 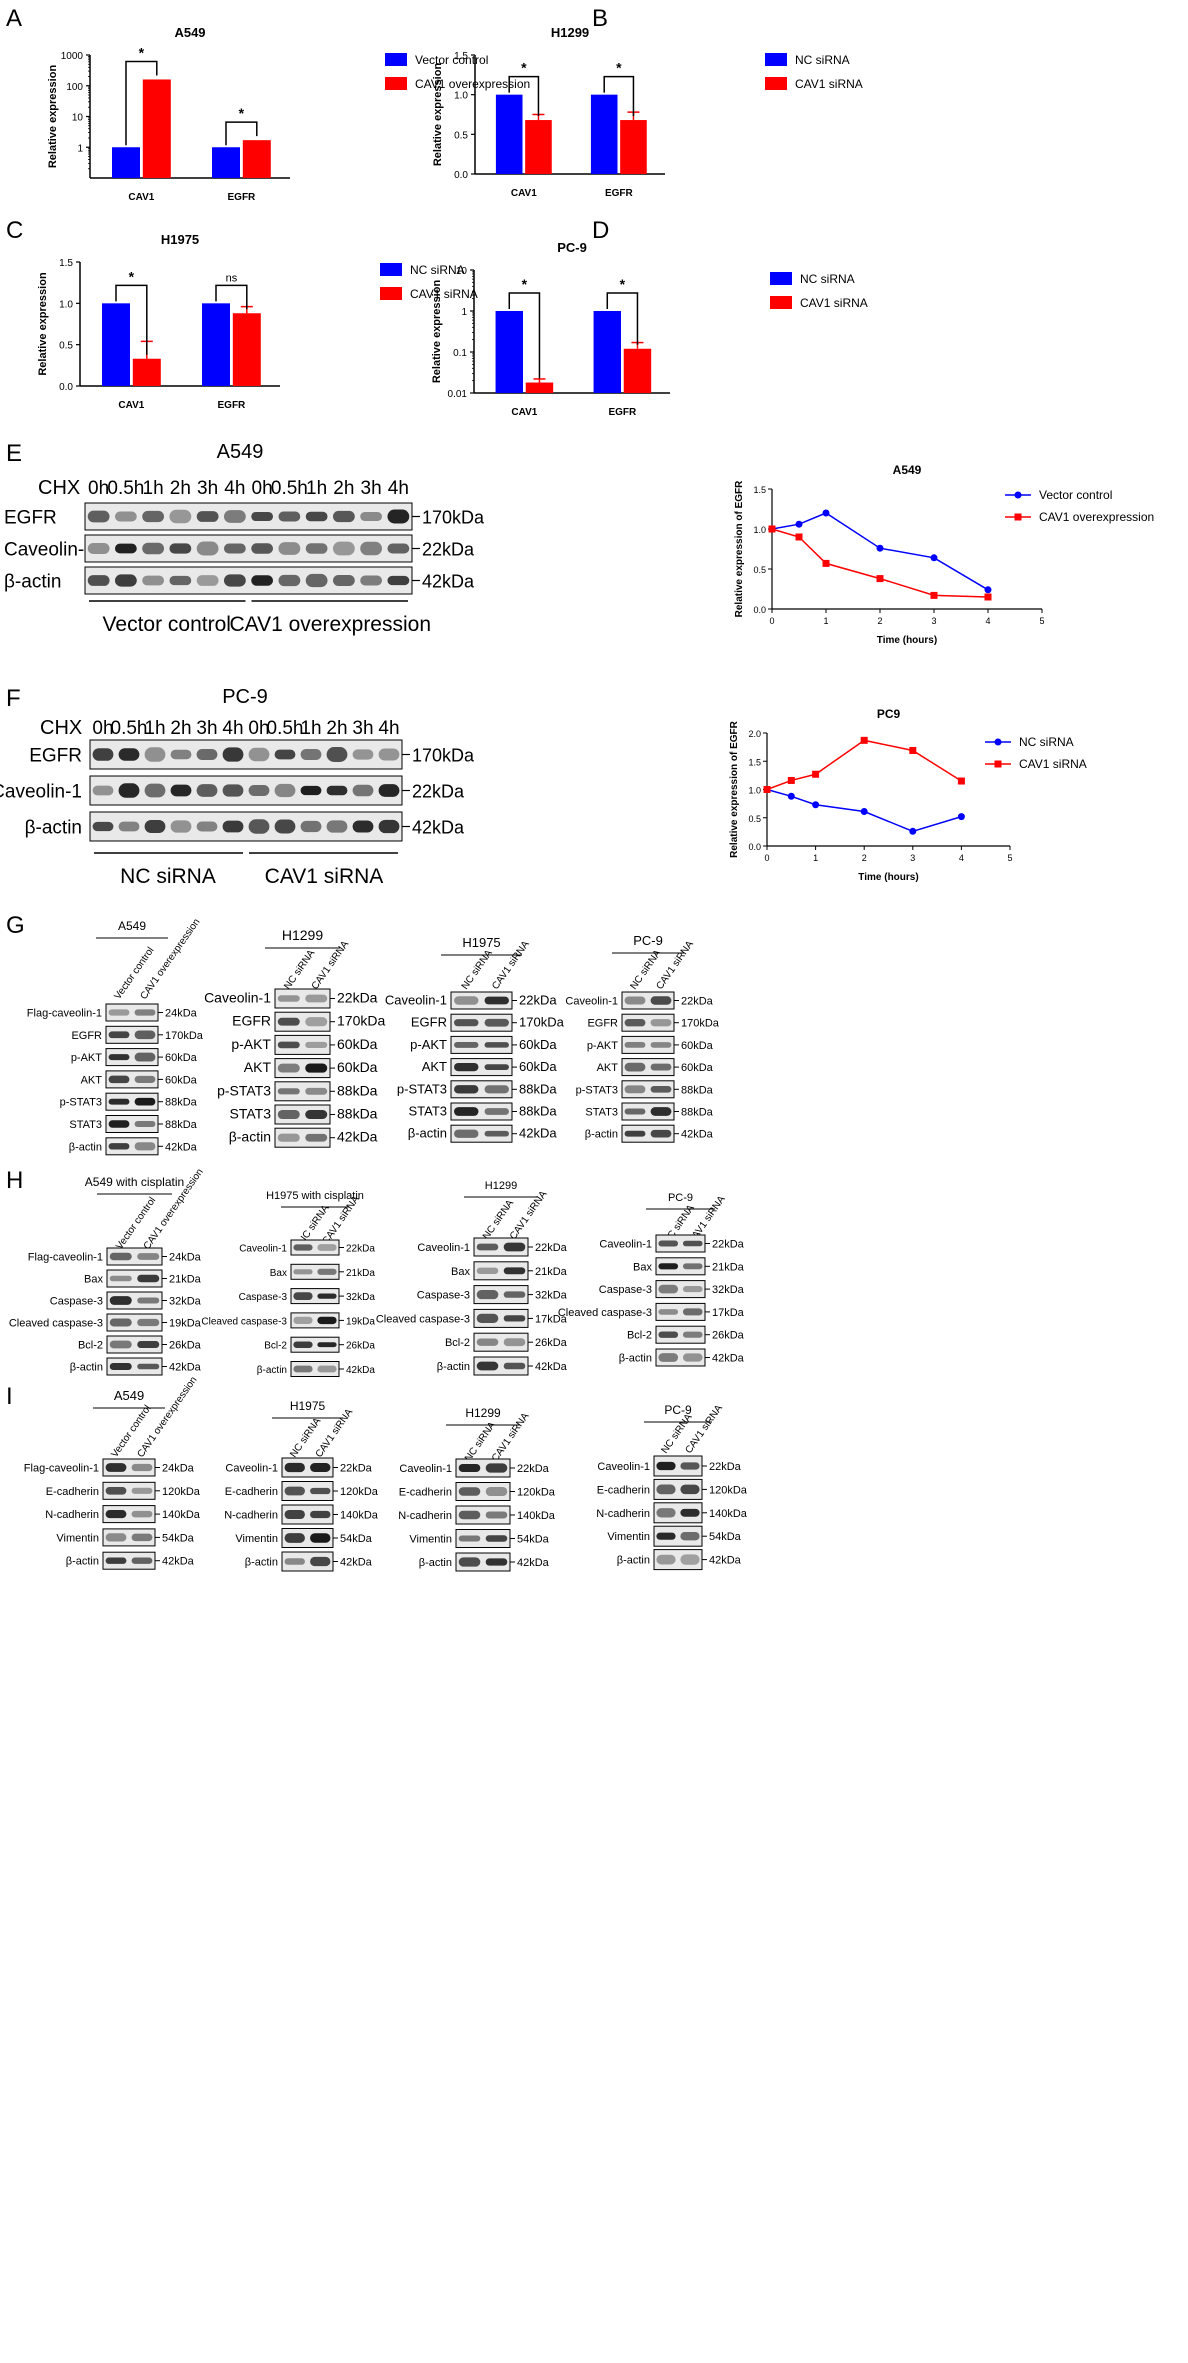 I want to click on size-marker: 54kDa, so click(x=725, y=1537).